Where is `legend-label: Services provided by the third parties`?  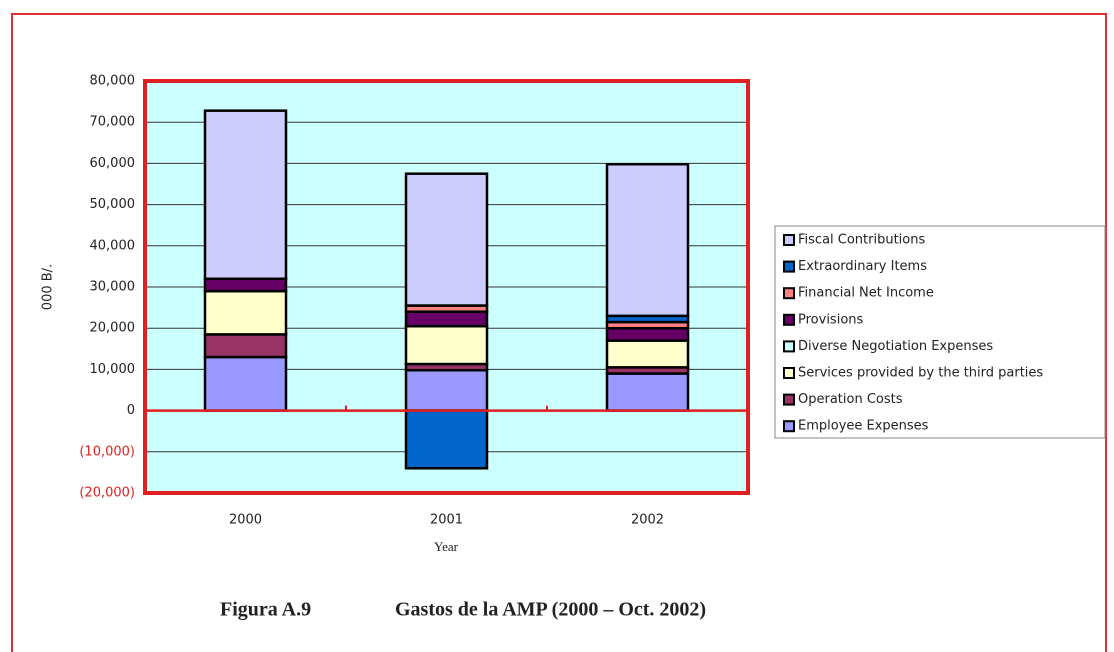
legend-label: Services provided by the third parties is located at coordinates (920, 373).